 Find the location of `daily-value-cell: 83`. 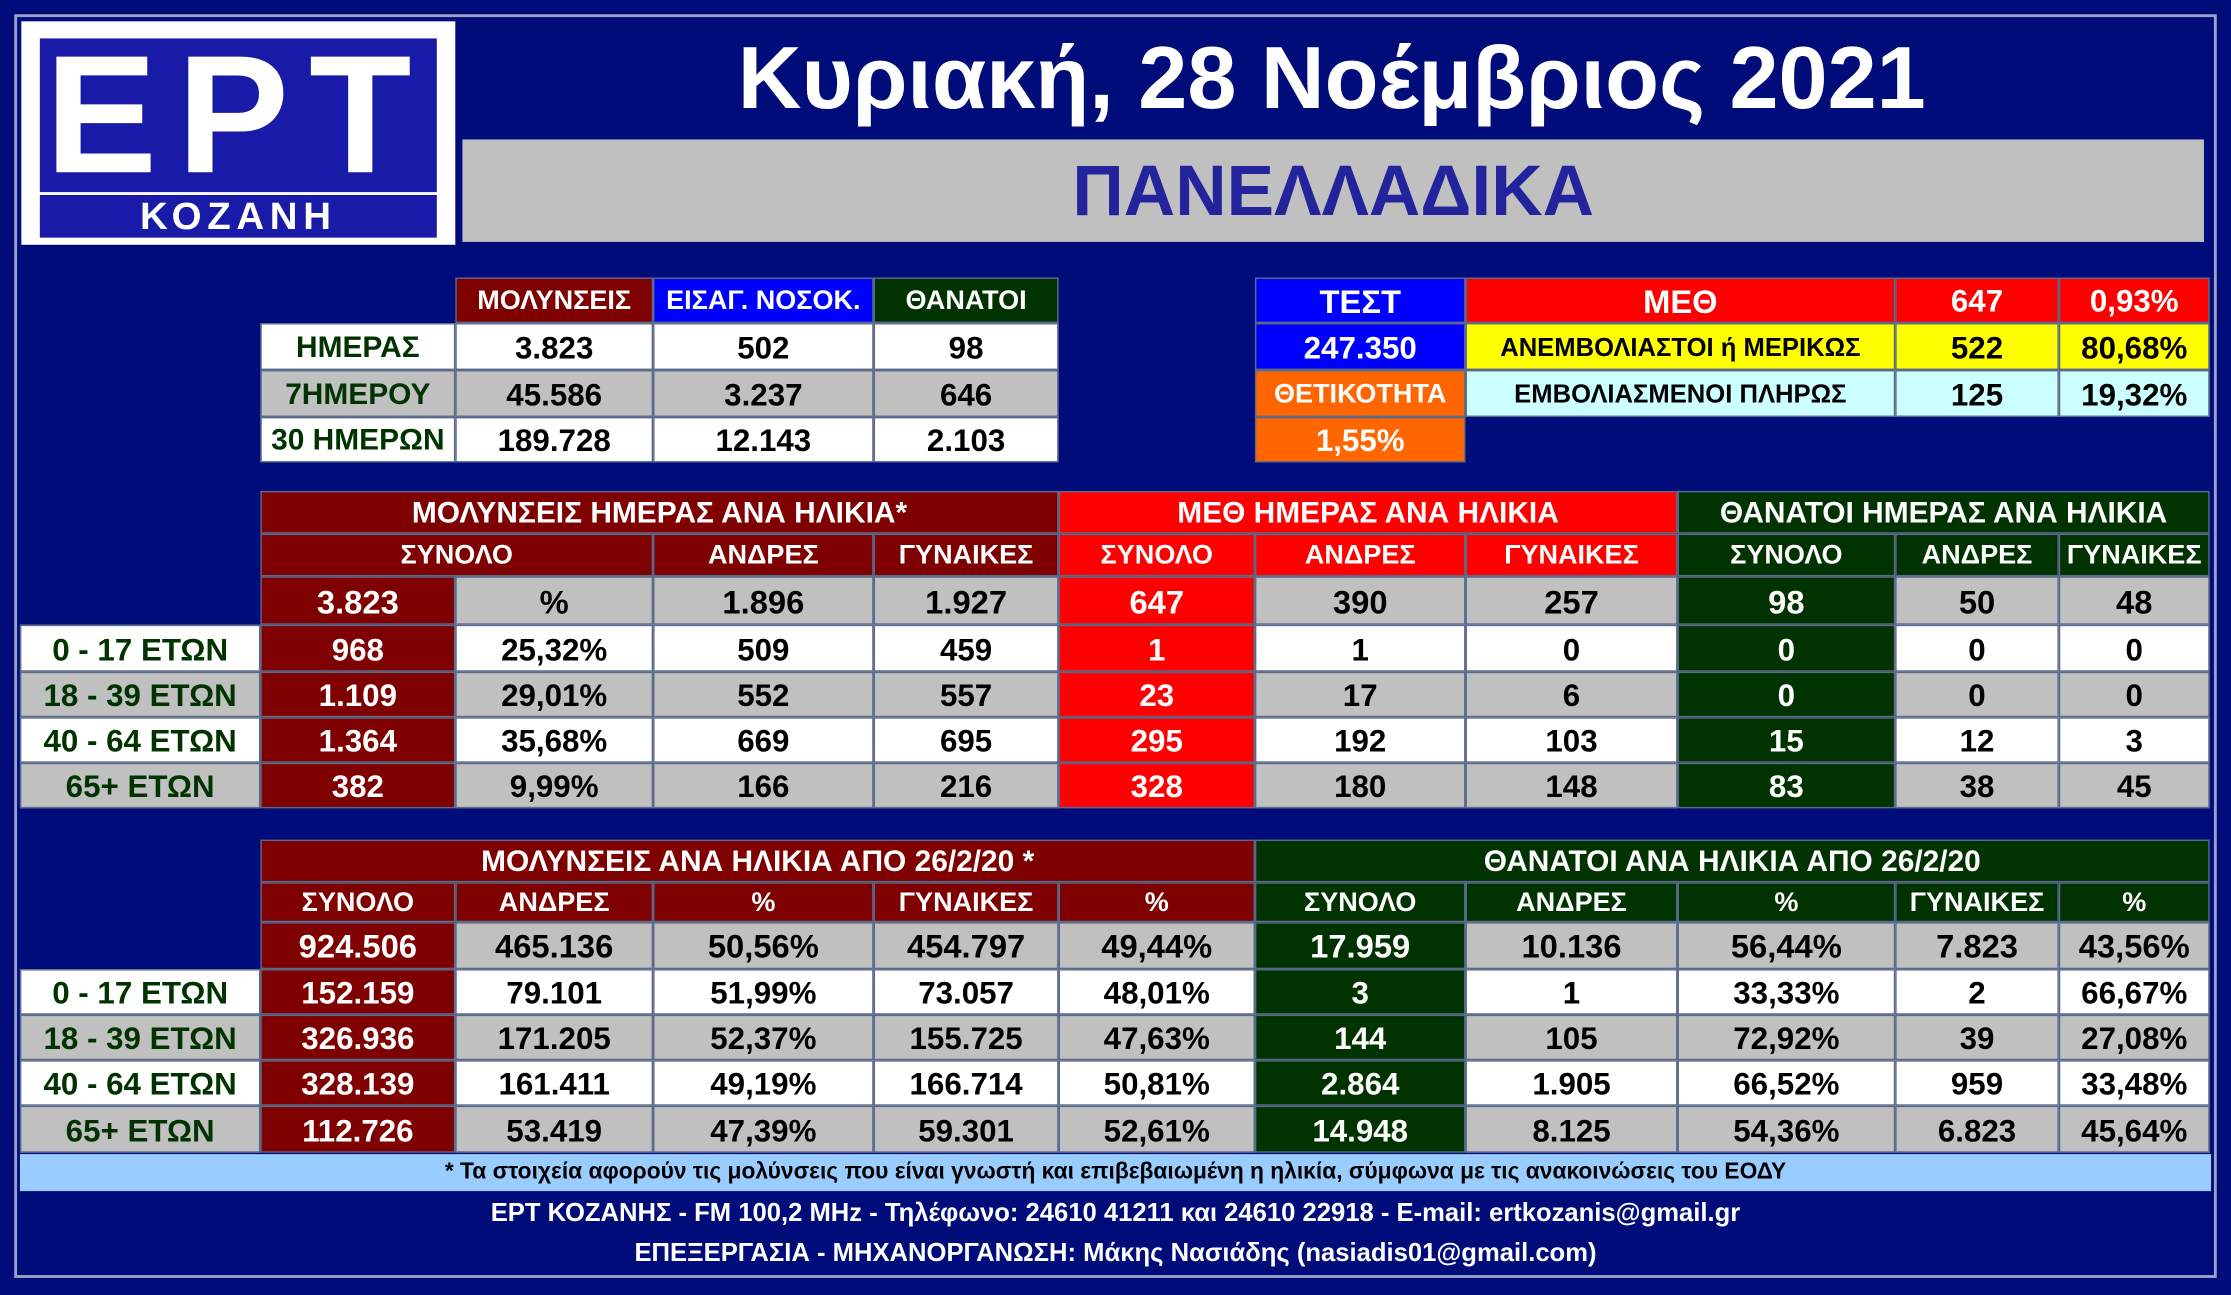

daily-value-cell: 83 is located at coordinates (1786, 785).